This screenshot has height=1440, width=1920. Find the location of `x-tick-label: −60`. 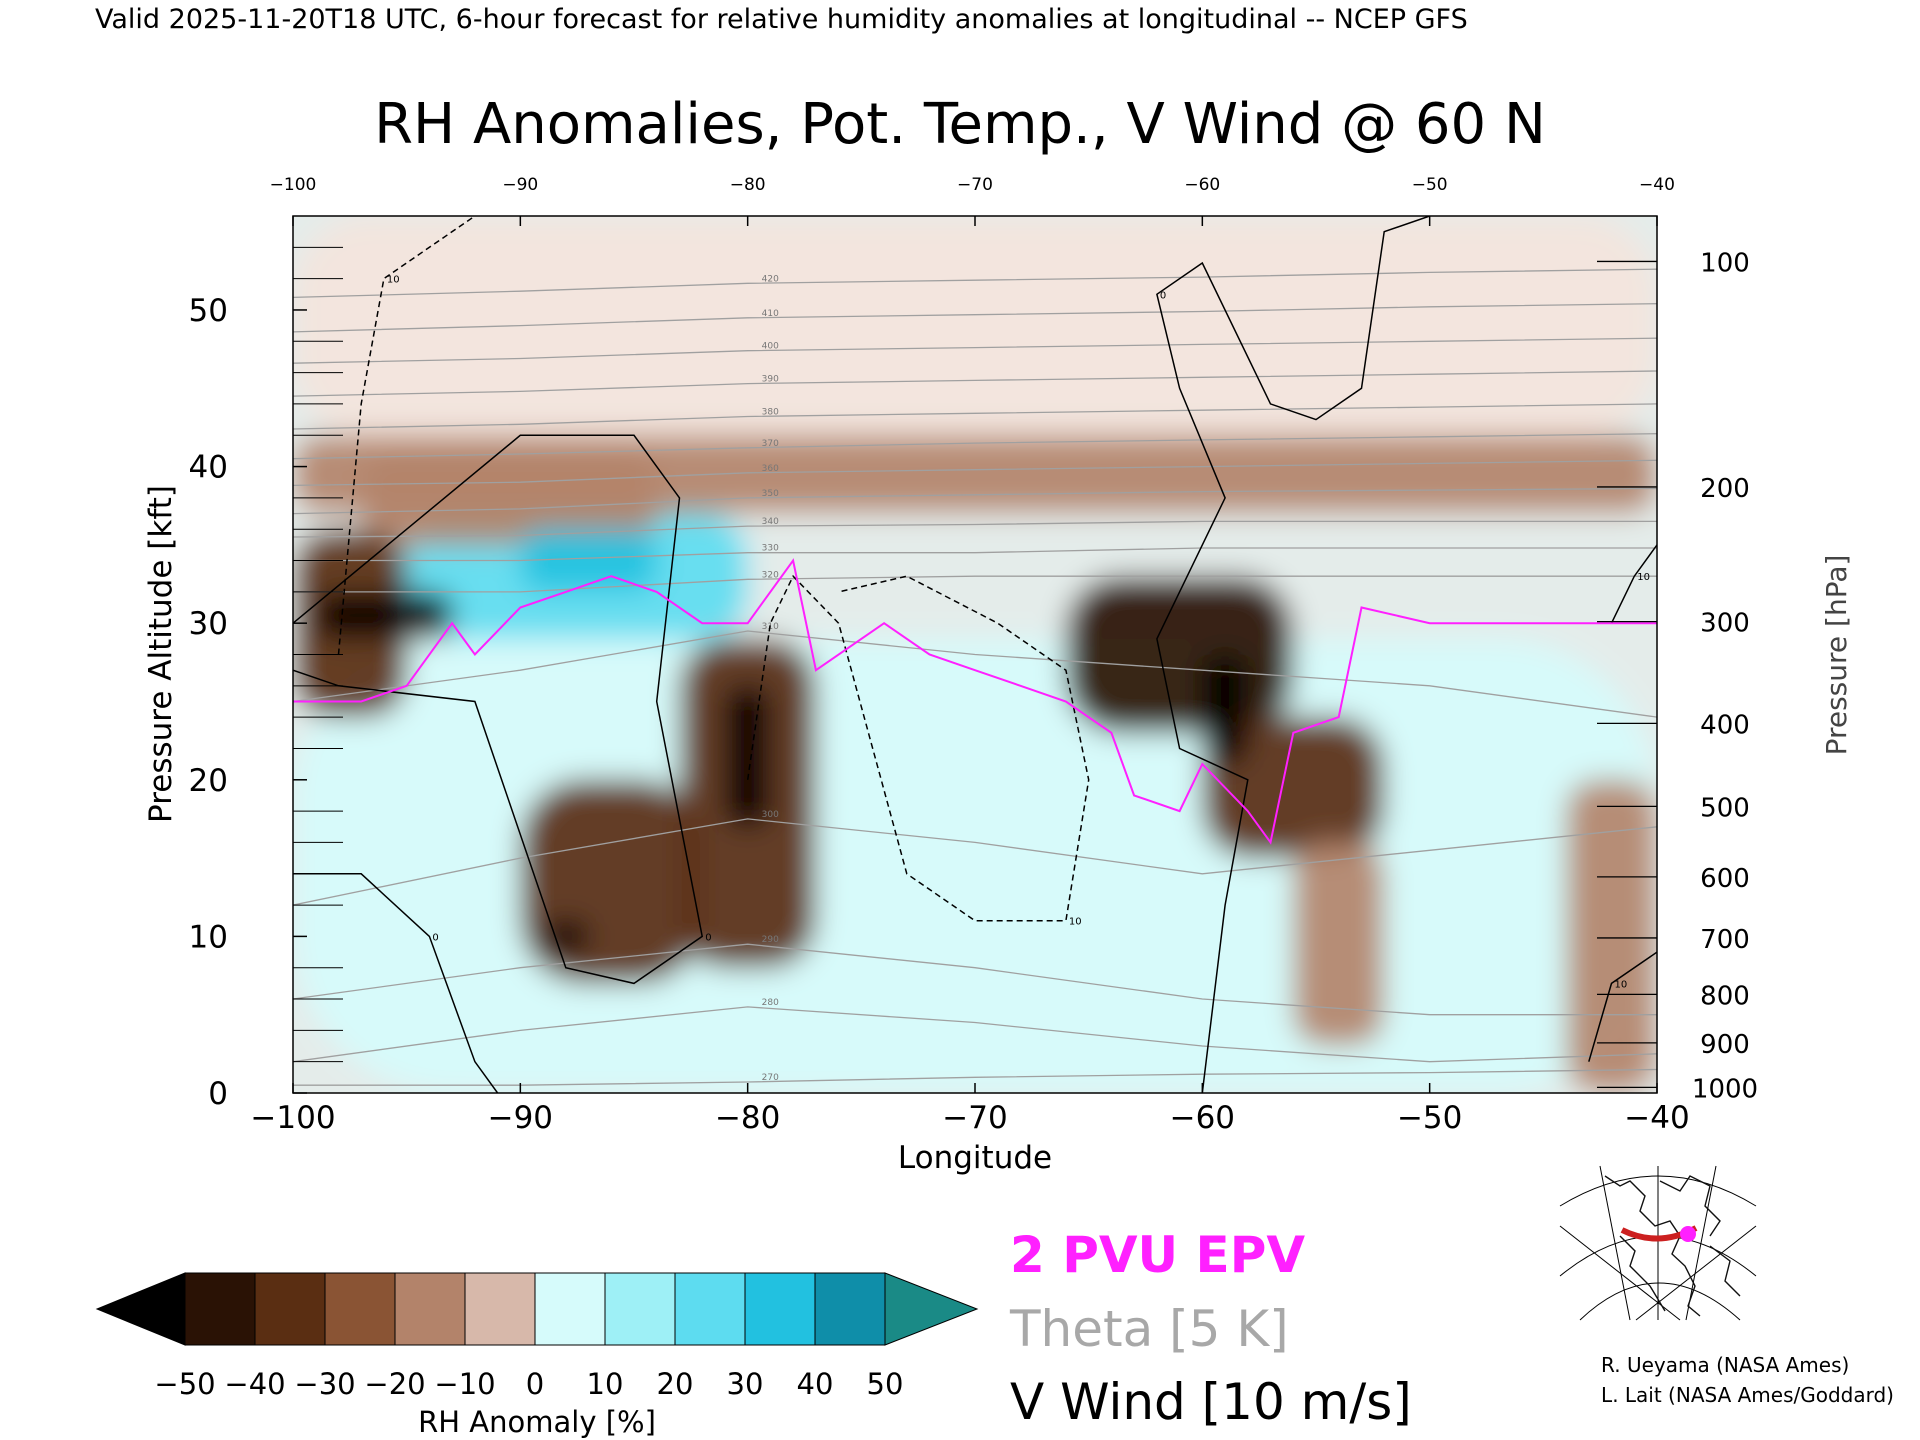

x-tick-label: −60 is located at coordinates (1202, 1118).